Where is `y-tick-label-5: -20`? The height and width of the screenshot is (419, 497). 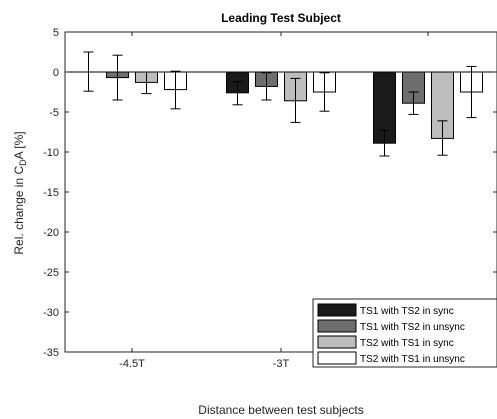
y-tick-label-5: -20 is located at coordinates (51, 233).